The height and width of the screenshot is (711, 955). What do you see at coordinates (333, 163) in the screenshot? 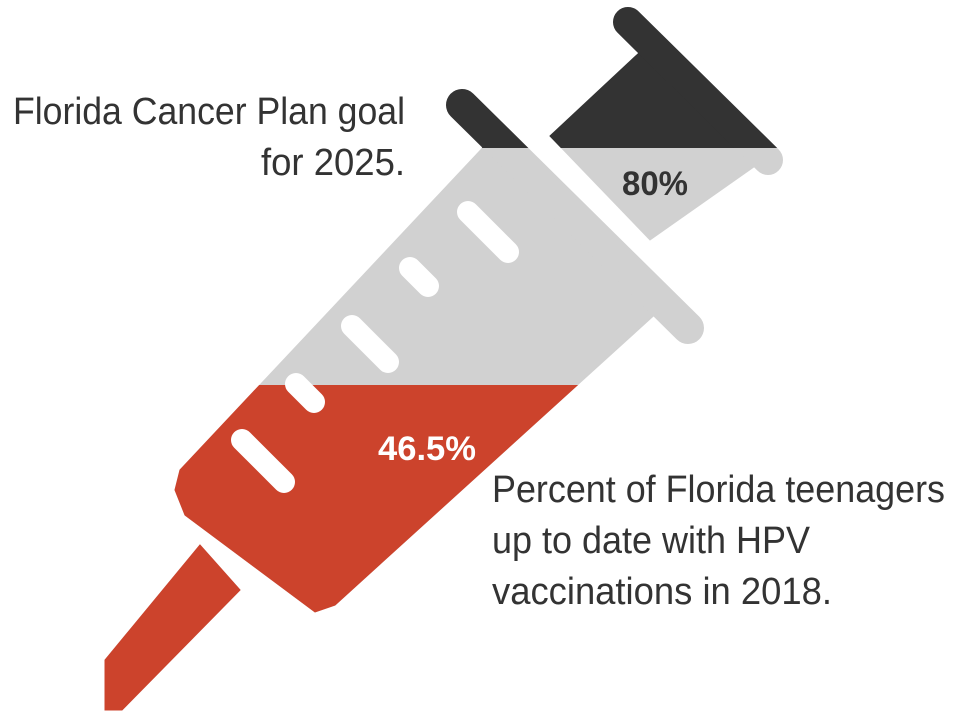
I see `goal-label: for 2025.` at bounding box center [333, 163].